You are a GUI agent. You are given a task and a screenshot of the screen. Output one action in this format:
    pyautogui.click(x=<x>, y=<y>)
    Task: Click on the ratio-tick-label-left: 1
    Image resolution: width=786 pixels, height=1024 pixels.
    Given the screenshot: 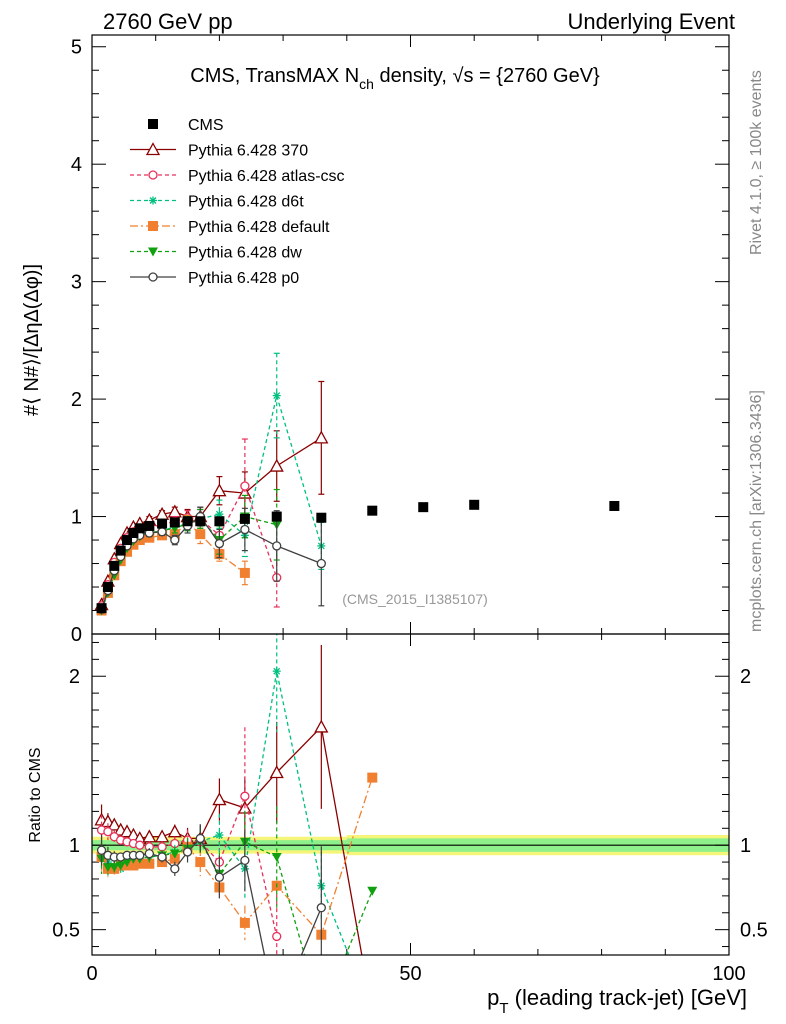 What is the action you would take?
    pyautogui.click(x=74, y=846)
    